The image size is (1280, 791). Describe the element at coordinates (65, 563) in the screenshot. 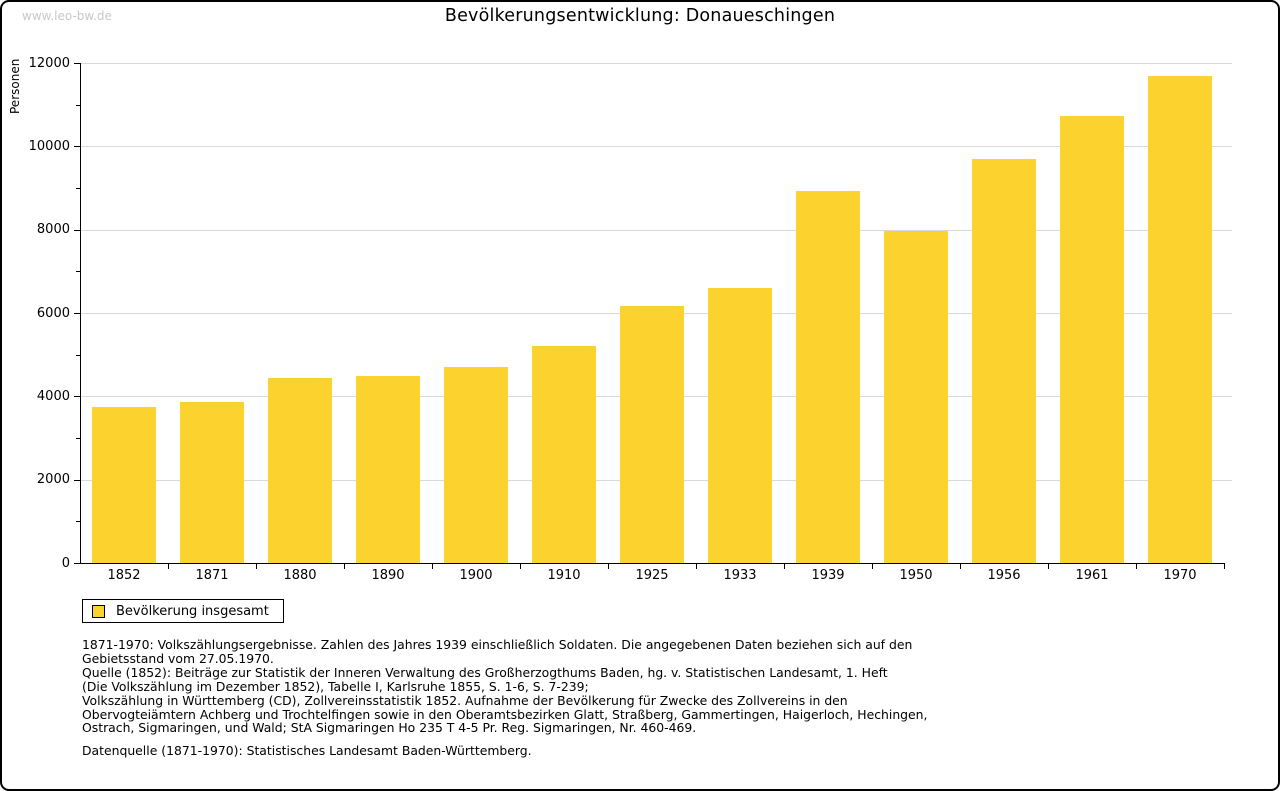

I see `y-tick-label: 0` at that location.